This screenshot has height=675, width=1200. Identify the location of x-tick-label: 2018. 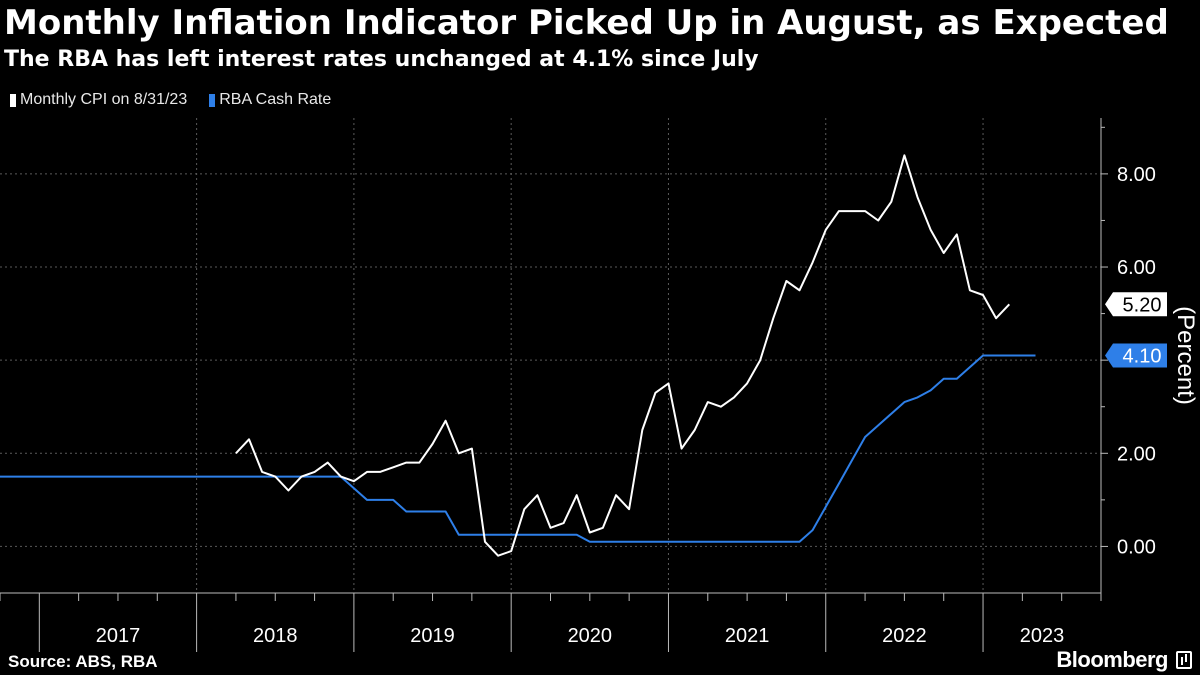
(275, 636).